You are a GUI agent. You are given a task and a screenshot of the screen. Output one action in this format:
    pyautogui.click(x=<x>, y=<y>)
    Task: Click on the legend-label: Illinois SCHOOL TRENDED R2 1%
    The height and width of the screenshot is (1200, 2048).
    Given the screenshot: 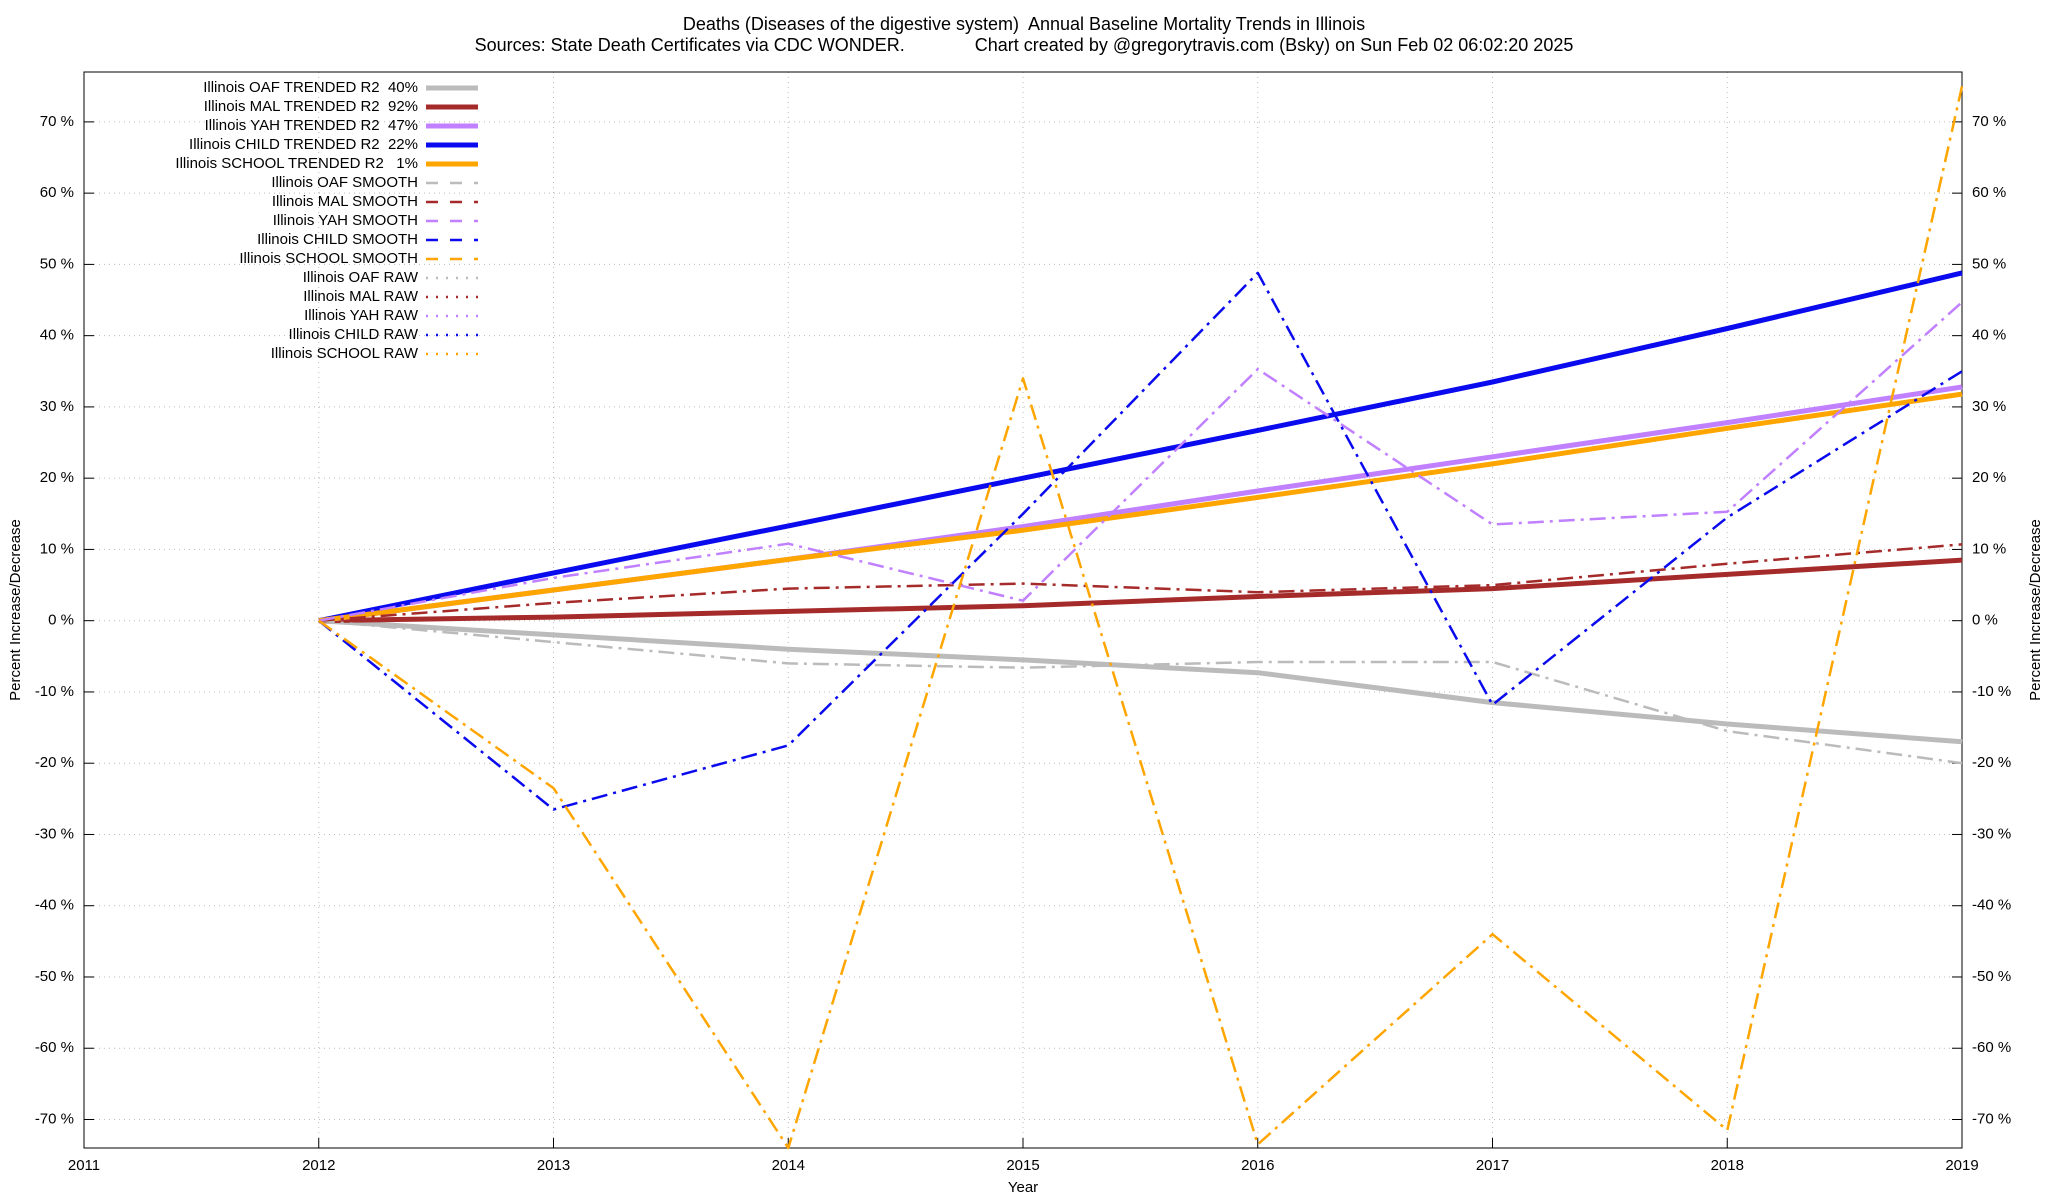 What is the action you would take?
    pyautogui.click(x=296, y=163)
    